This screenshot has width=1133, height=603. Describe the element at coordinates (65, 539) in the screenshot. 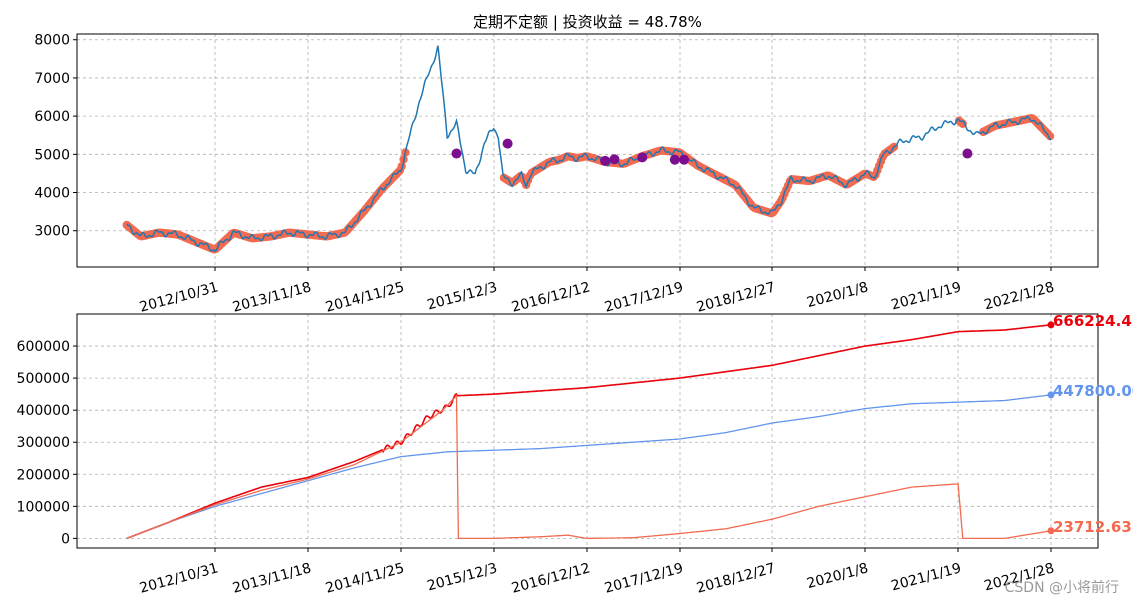

I see `y-tick-label: 0` at that location.